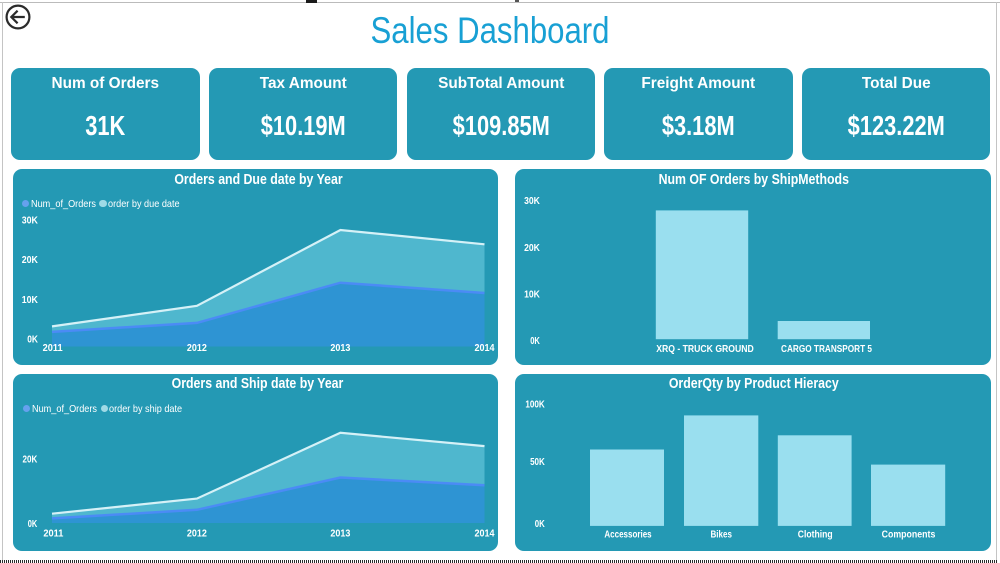 This screenshot has height=563, width=1000. What do you see at coordinates (909, 534) in the screenshot?
I see `svg-text: Components` at bounding box center [909, 534].